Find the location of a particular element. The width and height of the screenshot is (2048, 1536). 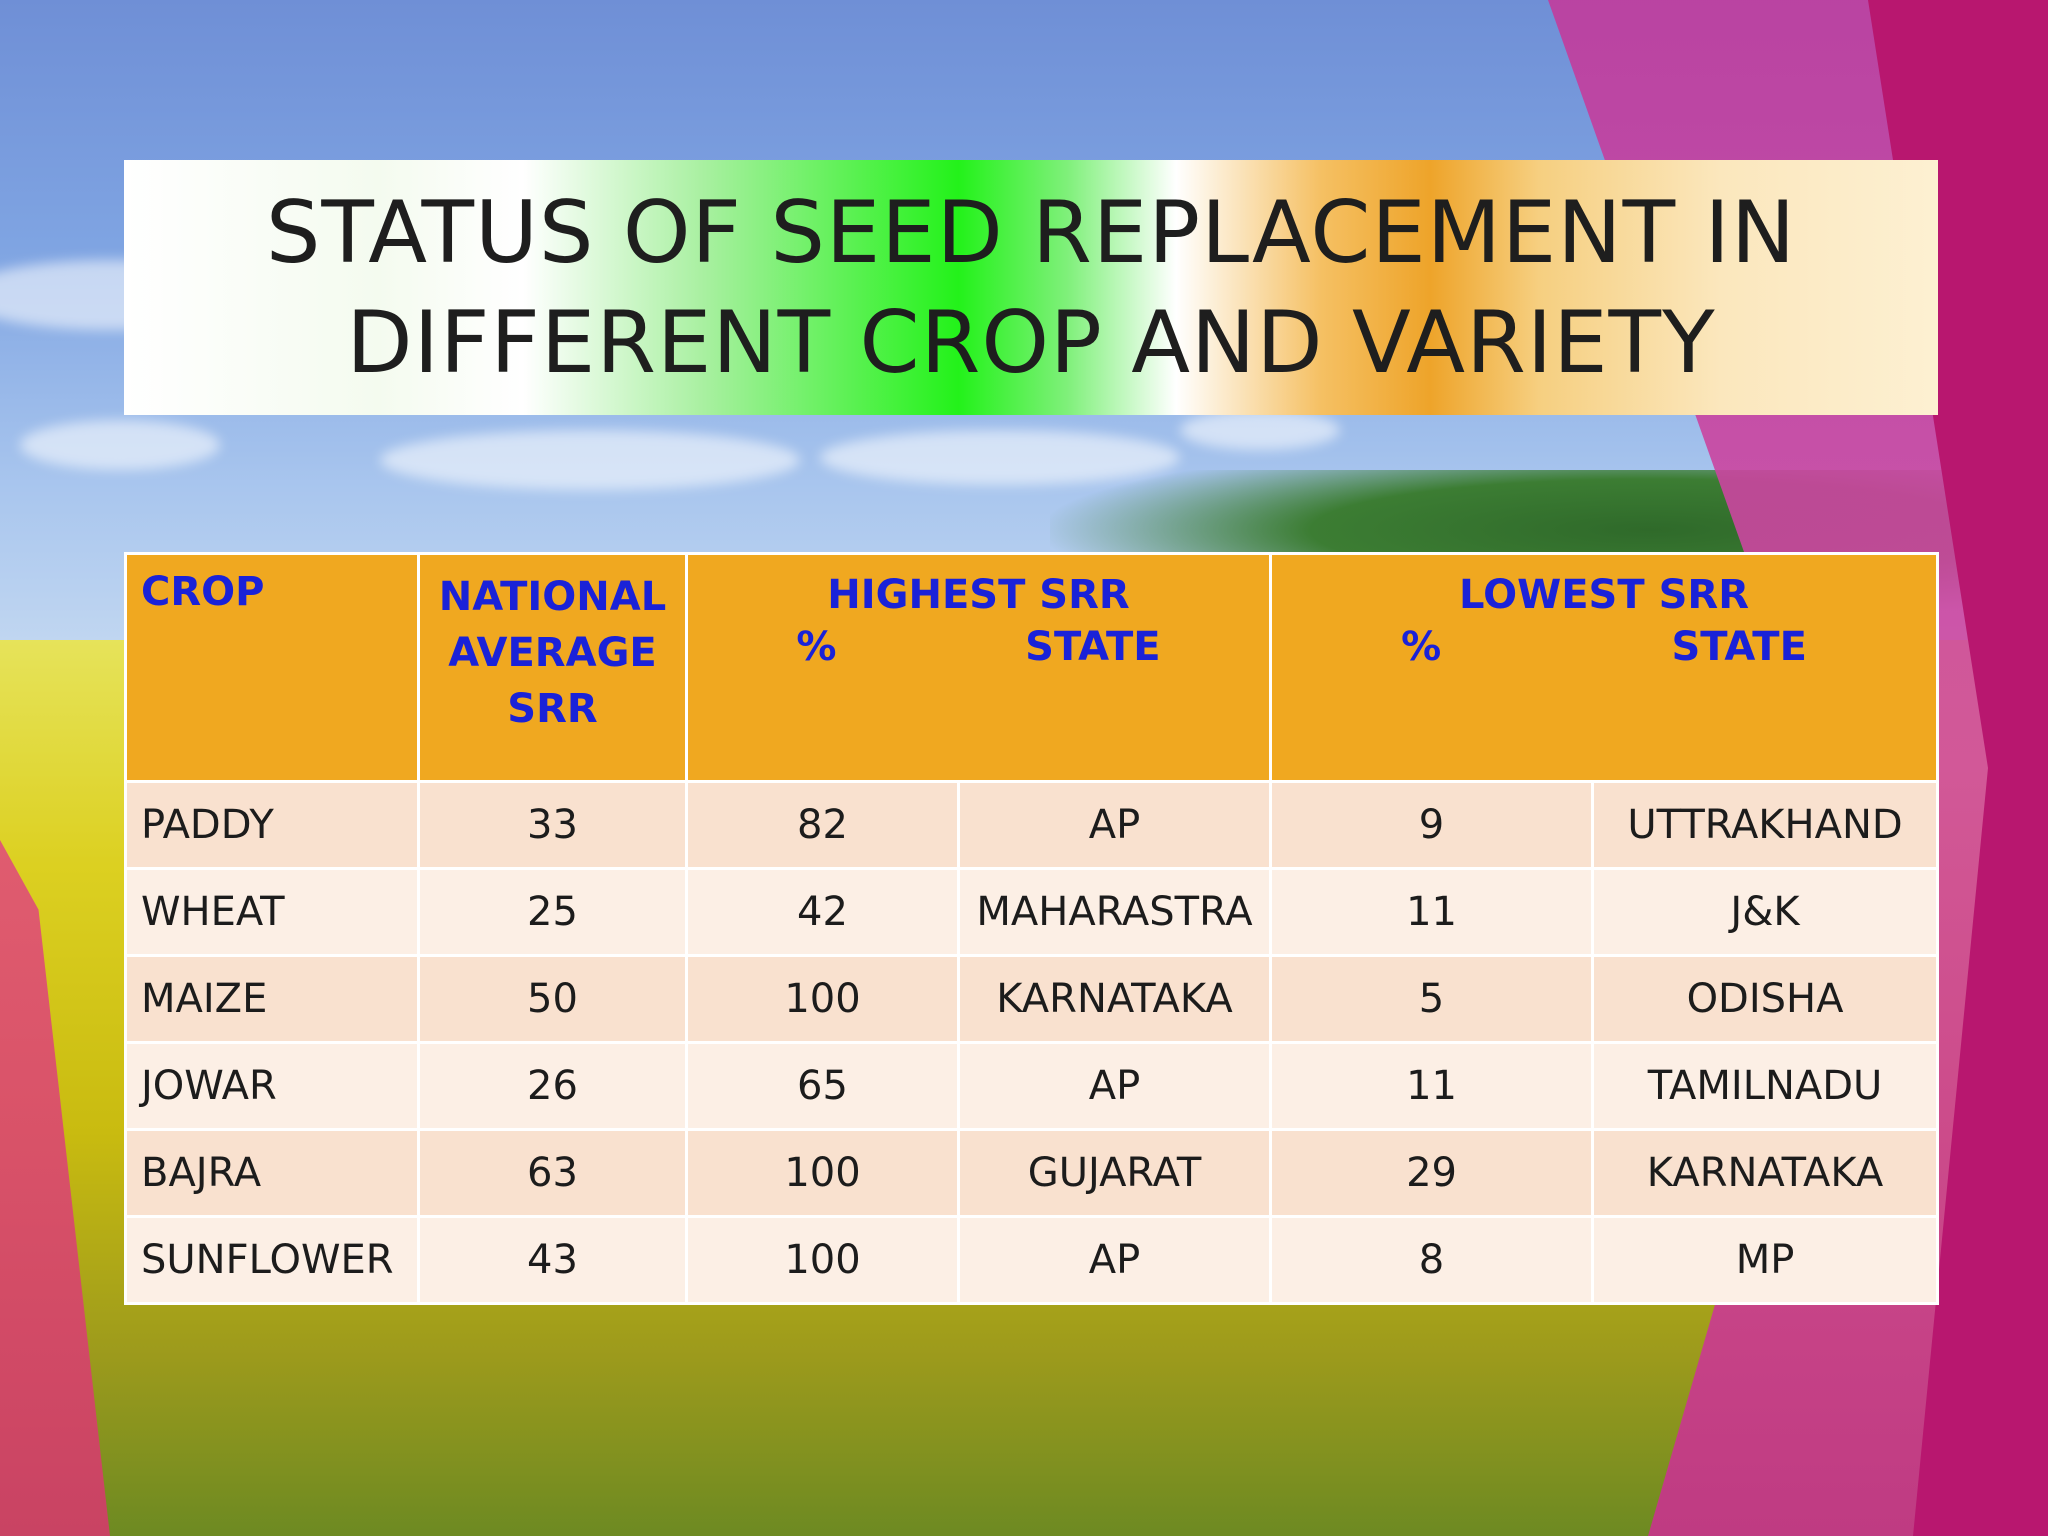

cell-crop: SUNFLOWER is located at coordinates (272, 1260).